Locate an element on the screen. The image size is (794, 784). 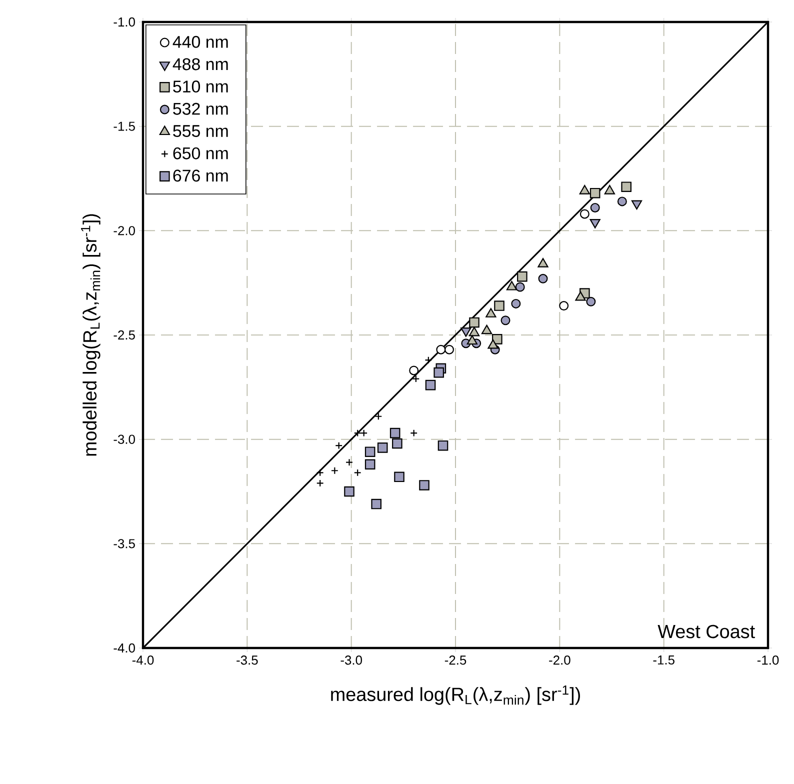
legend-label: 650 nm is located at coordinates (200, 153).